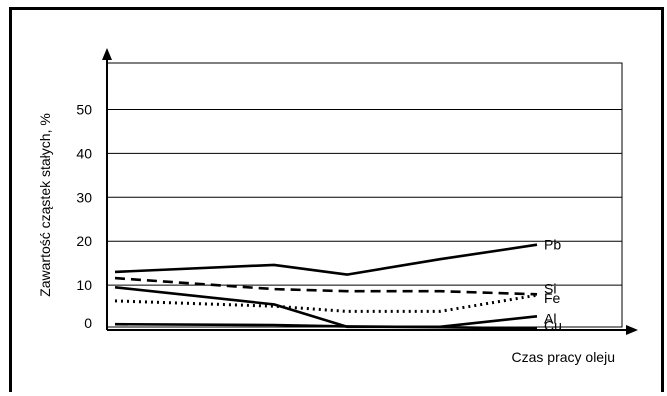 Image resolution: width=667 pixels, height=396 pixels. Describe the element at coordinates (552, 245) in the screenshot. I see `series-label-pb: Pb` at that location.